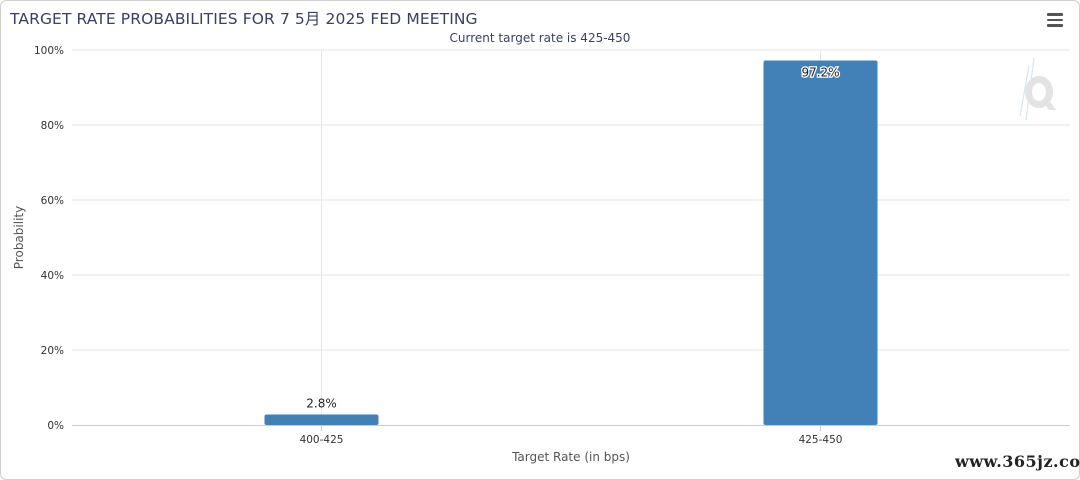  I want to click on hamburger-menu-icon, so click(1055, 20).